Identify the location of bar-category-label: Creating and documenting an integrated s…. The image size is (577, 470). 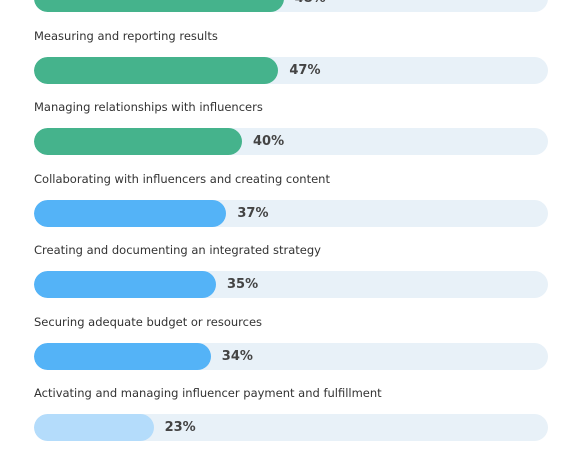
(177, 250).